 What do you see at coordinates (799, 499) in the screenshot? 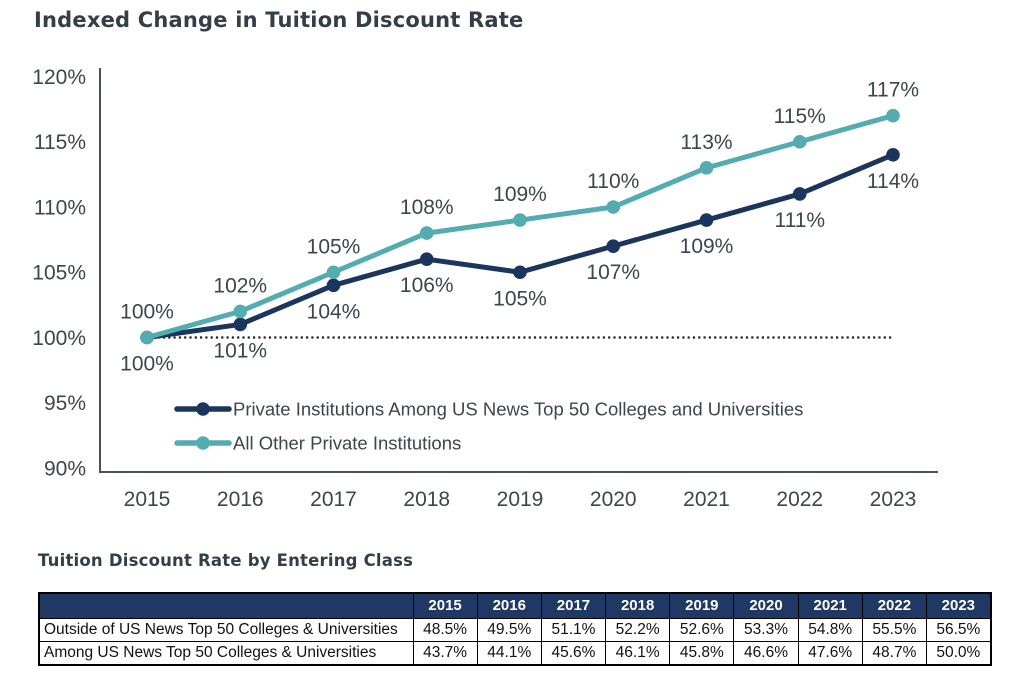
I see `x-tick-label: 2022` at bounding box center [799, 499].